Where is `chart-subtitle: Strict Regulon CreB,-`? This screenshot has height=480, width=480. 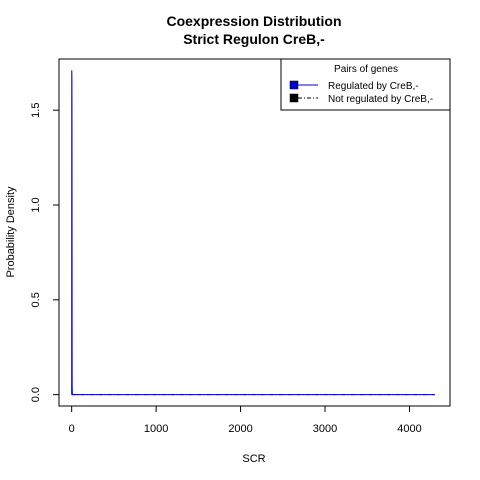 chart-subtitle: Strict Regulon CreB,- is located at coordinates (254, 39).